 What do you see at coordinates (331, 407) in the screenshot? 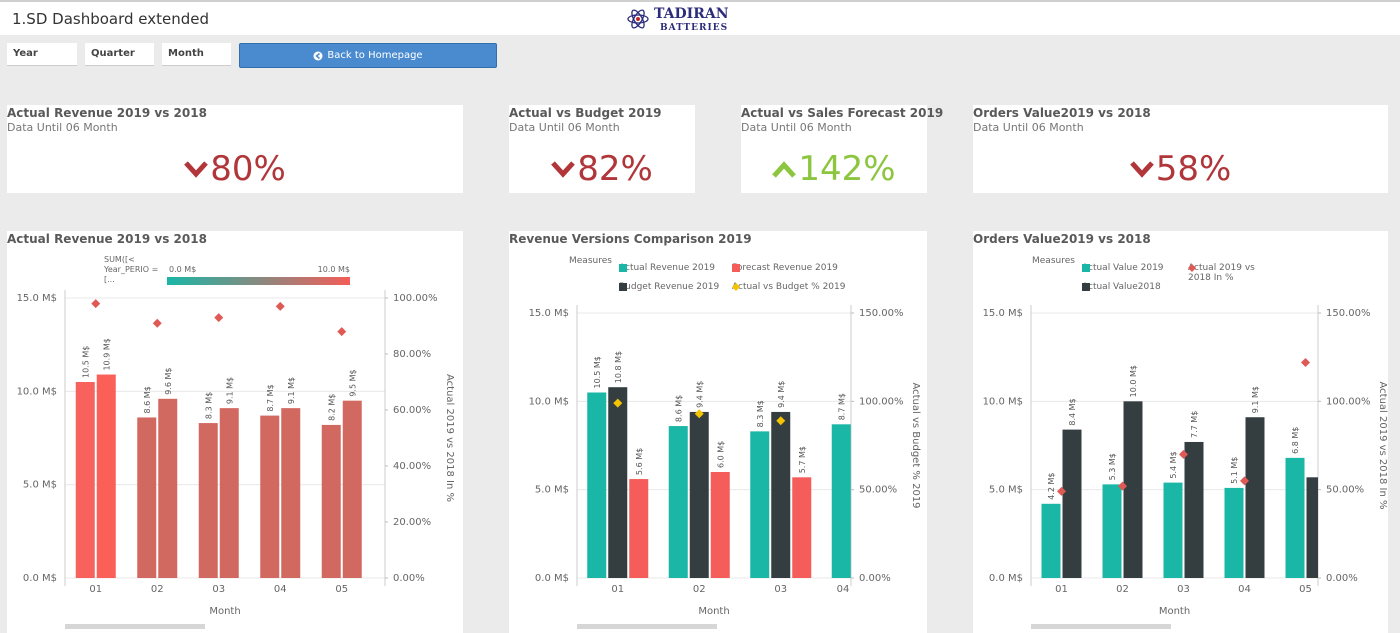
I see `data-label: 8.2 M$` at bounding box center [331, 407].